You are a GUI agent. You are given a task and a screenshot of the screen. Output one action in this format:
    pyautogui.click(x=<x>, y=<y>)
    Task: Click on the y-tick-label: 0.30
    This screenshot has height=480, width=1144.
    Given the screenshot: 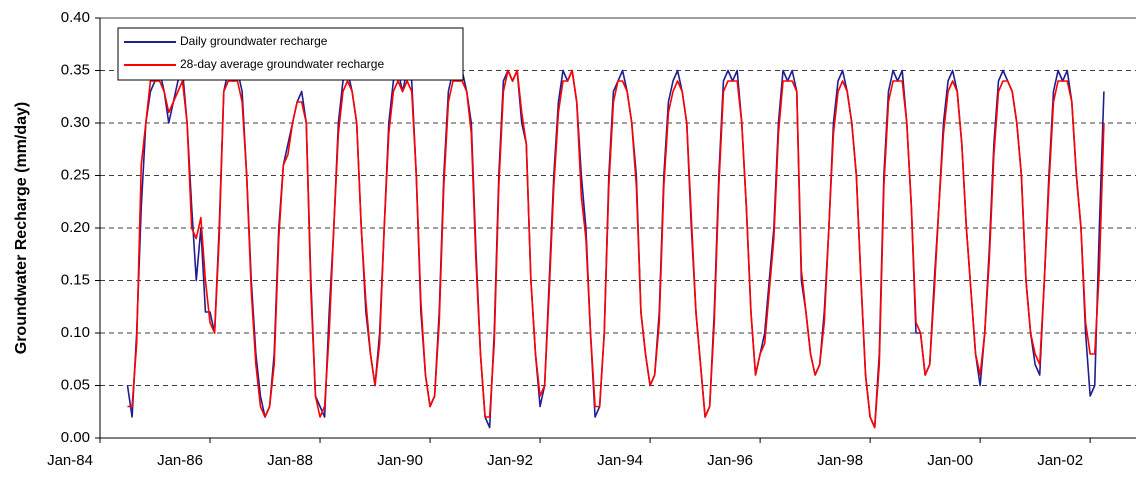 What is the action you would take?
    pyautogui.click(x=75, y=122)
    